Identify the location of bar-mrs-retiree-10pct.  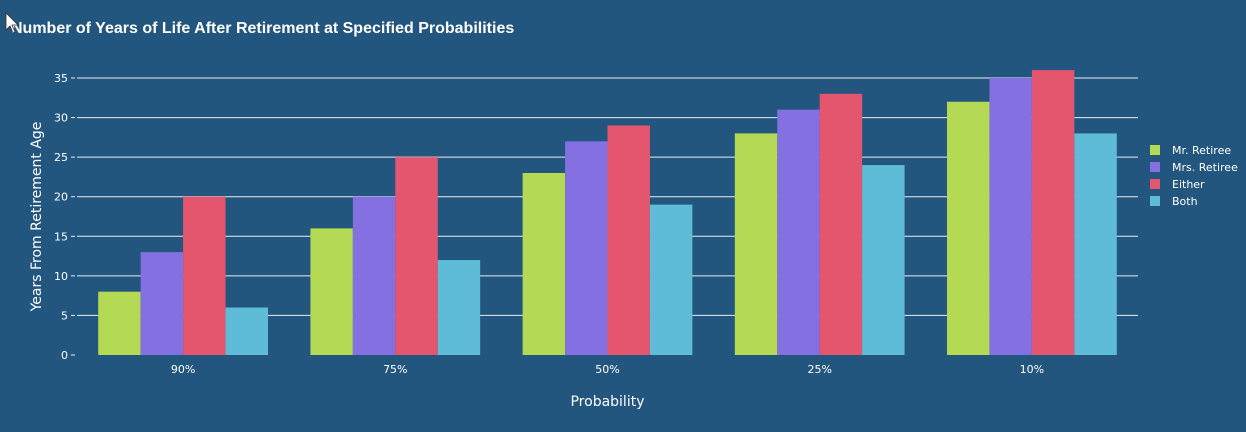
(1010, 216).